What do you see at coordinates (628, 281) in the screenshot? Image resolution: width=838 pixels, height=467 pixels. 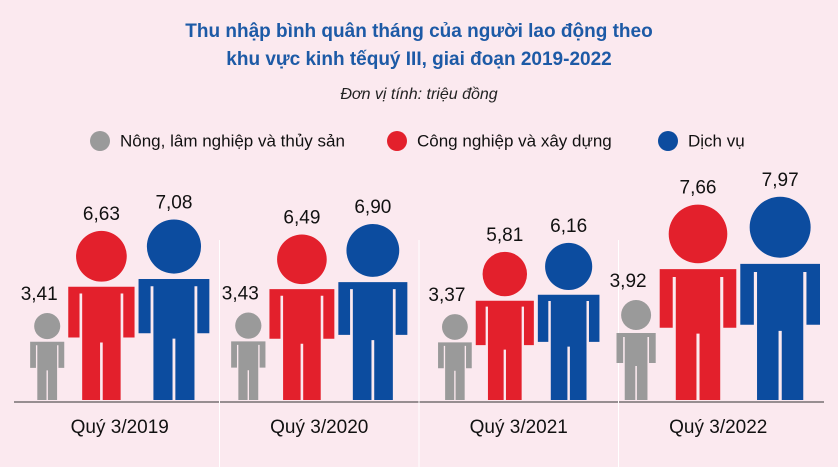 I see `value-label: 3,92` at bounding box center [628, 281].